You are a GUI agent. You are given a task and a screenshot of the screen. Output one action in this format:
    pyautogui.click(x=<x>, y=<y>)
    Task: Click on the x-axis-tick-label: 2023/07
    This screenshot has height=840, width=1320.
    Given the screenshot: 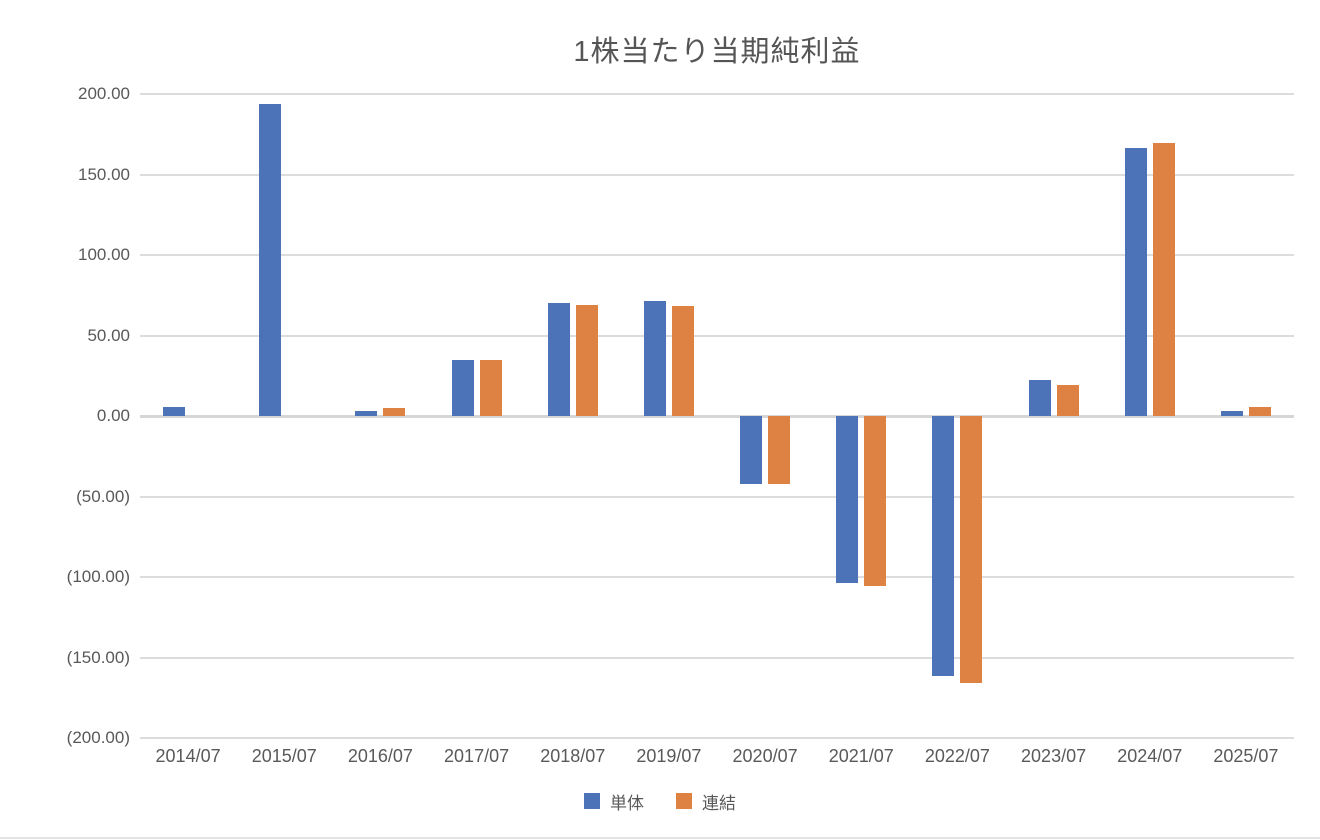 What is the action you would take?
    pyautogui.click(x=1054, y=756)
    